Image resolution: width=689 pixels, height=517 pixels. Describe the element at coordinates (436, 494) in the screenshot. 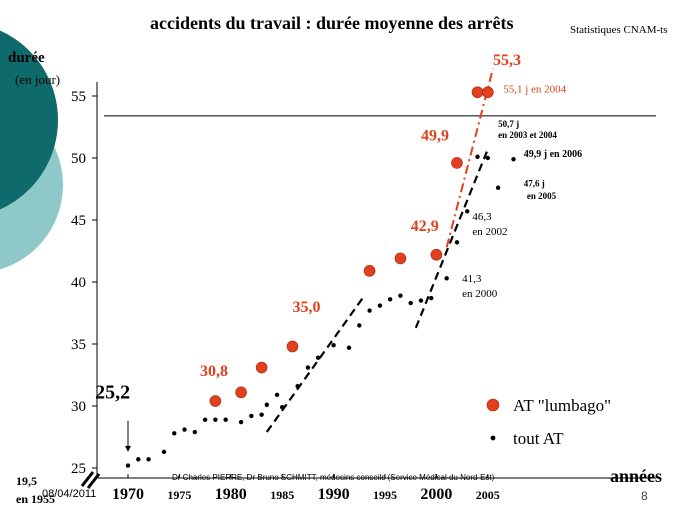

I see `x-tick-label: 2000` at that location.